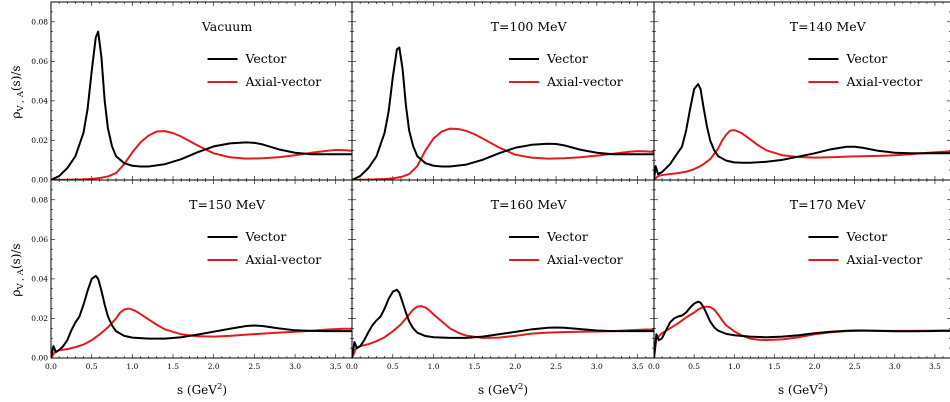 This screenshot has height=402, width=950. I want to click on panel-title: T=160 MeV, so click(529, 204).